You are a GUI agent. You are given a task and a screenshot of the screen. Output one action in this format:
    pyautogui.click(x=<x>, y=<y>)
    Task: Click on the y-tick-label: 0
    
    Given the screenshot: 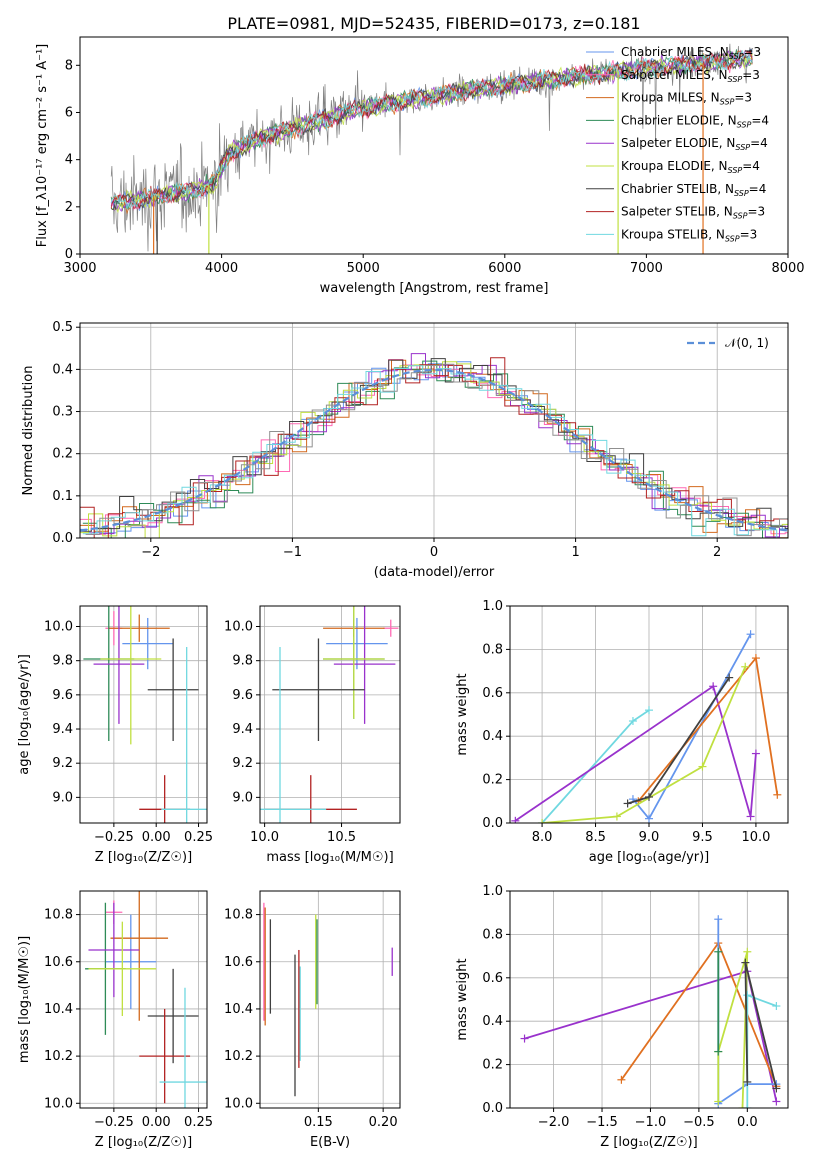 What is the action you would take?
    pyautogui.click(x=69, y=254)
    